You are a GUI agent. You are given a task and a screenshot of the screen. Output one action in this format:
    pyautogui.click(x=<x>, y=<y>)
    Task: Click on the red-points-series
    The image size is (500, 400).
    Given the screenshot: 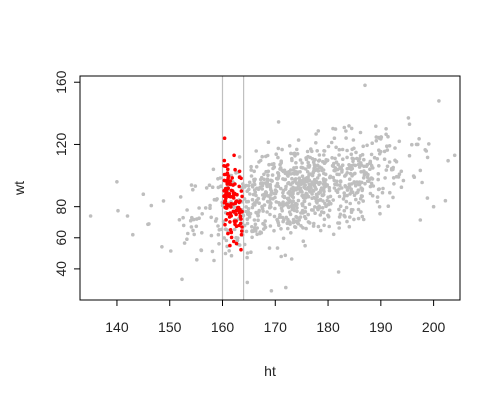 What is the action you would take?
    pyautogui.click(x=233, y=194)
    